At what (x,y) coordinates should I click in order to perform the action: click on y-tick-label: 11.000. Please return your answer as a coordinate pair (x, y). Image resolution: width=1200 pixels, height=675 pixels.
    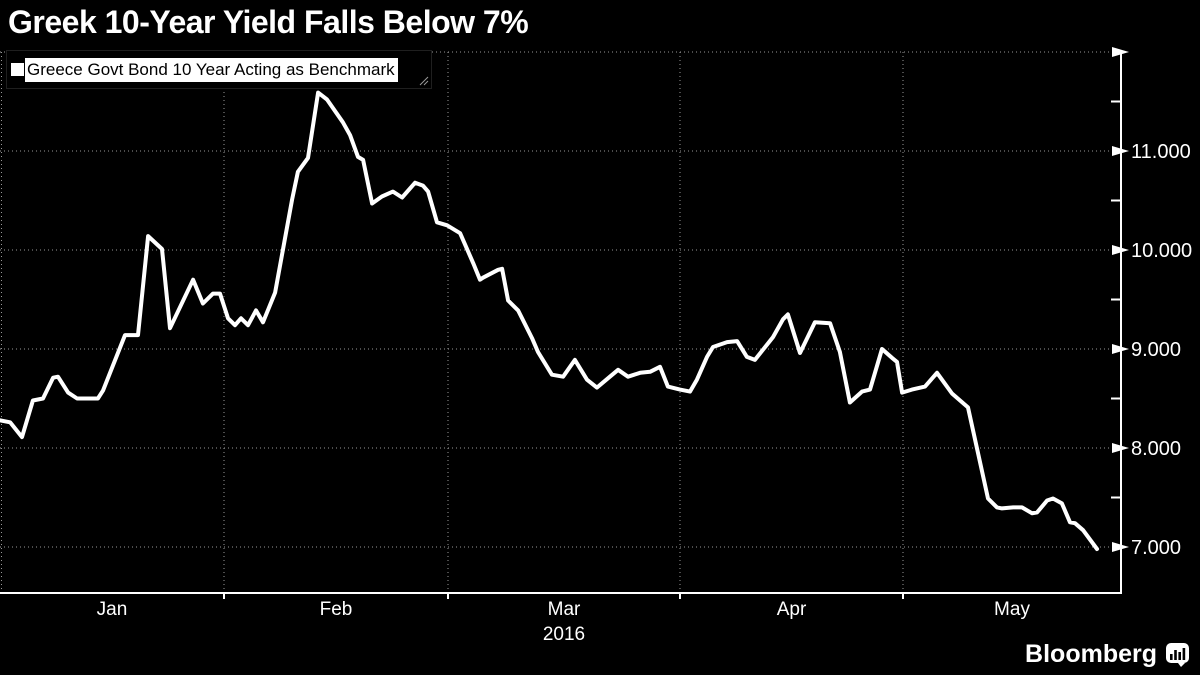
    Looking at the image, I should click on (1161, 152).